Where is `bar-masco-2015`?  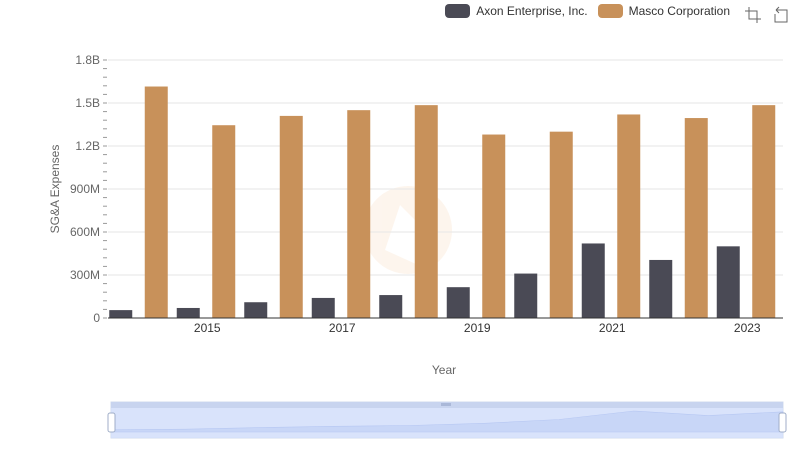
bar-masco-2015 is located at coordinates (224, 221).